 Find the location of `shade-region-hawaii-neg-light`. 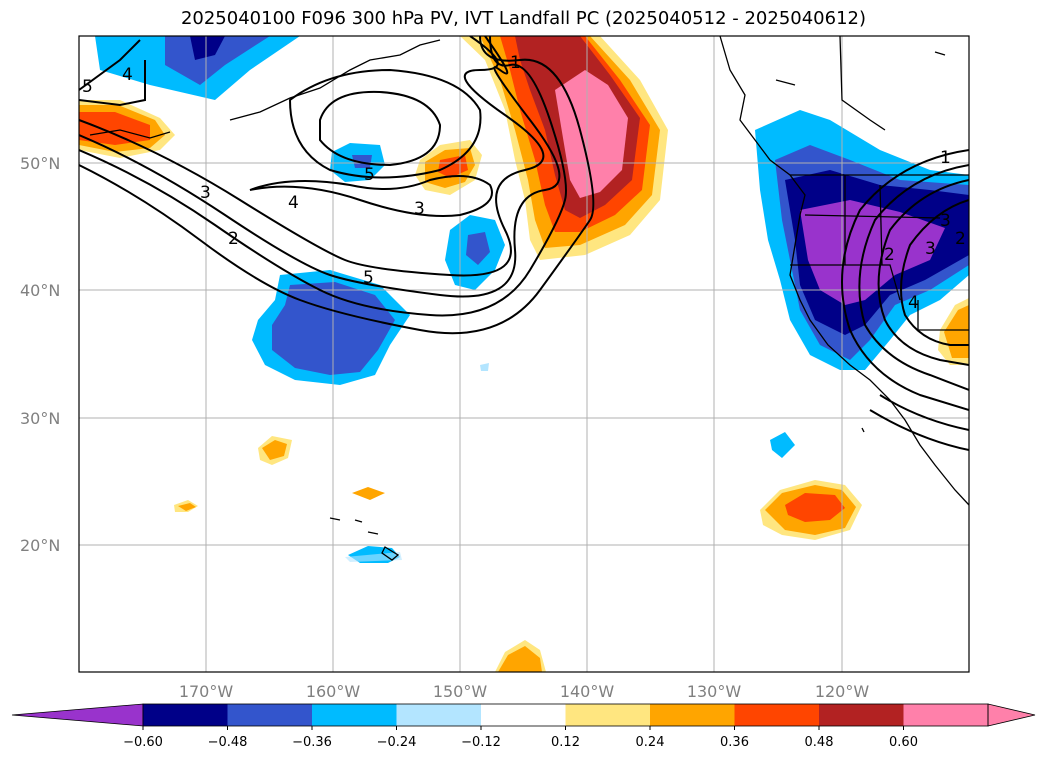

shade-region-hawaii-neg-light is located at coordinates (373, 557).